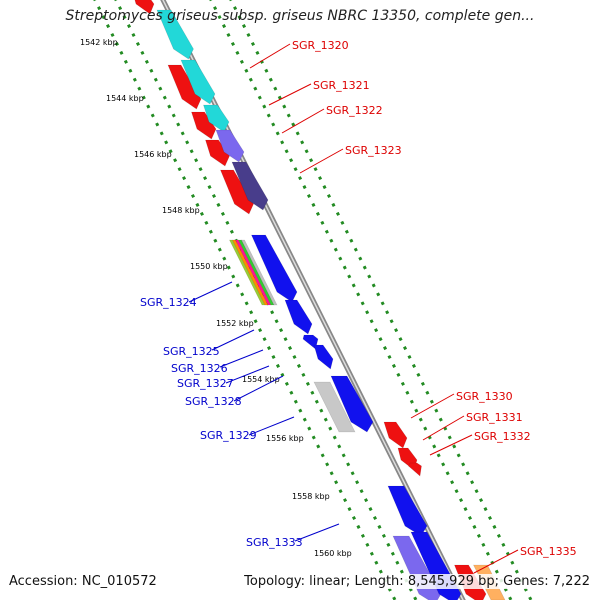 This screenshot has height=600, width=600. I want to click on gene-sgr-1329-gray, so click(334, 407).